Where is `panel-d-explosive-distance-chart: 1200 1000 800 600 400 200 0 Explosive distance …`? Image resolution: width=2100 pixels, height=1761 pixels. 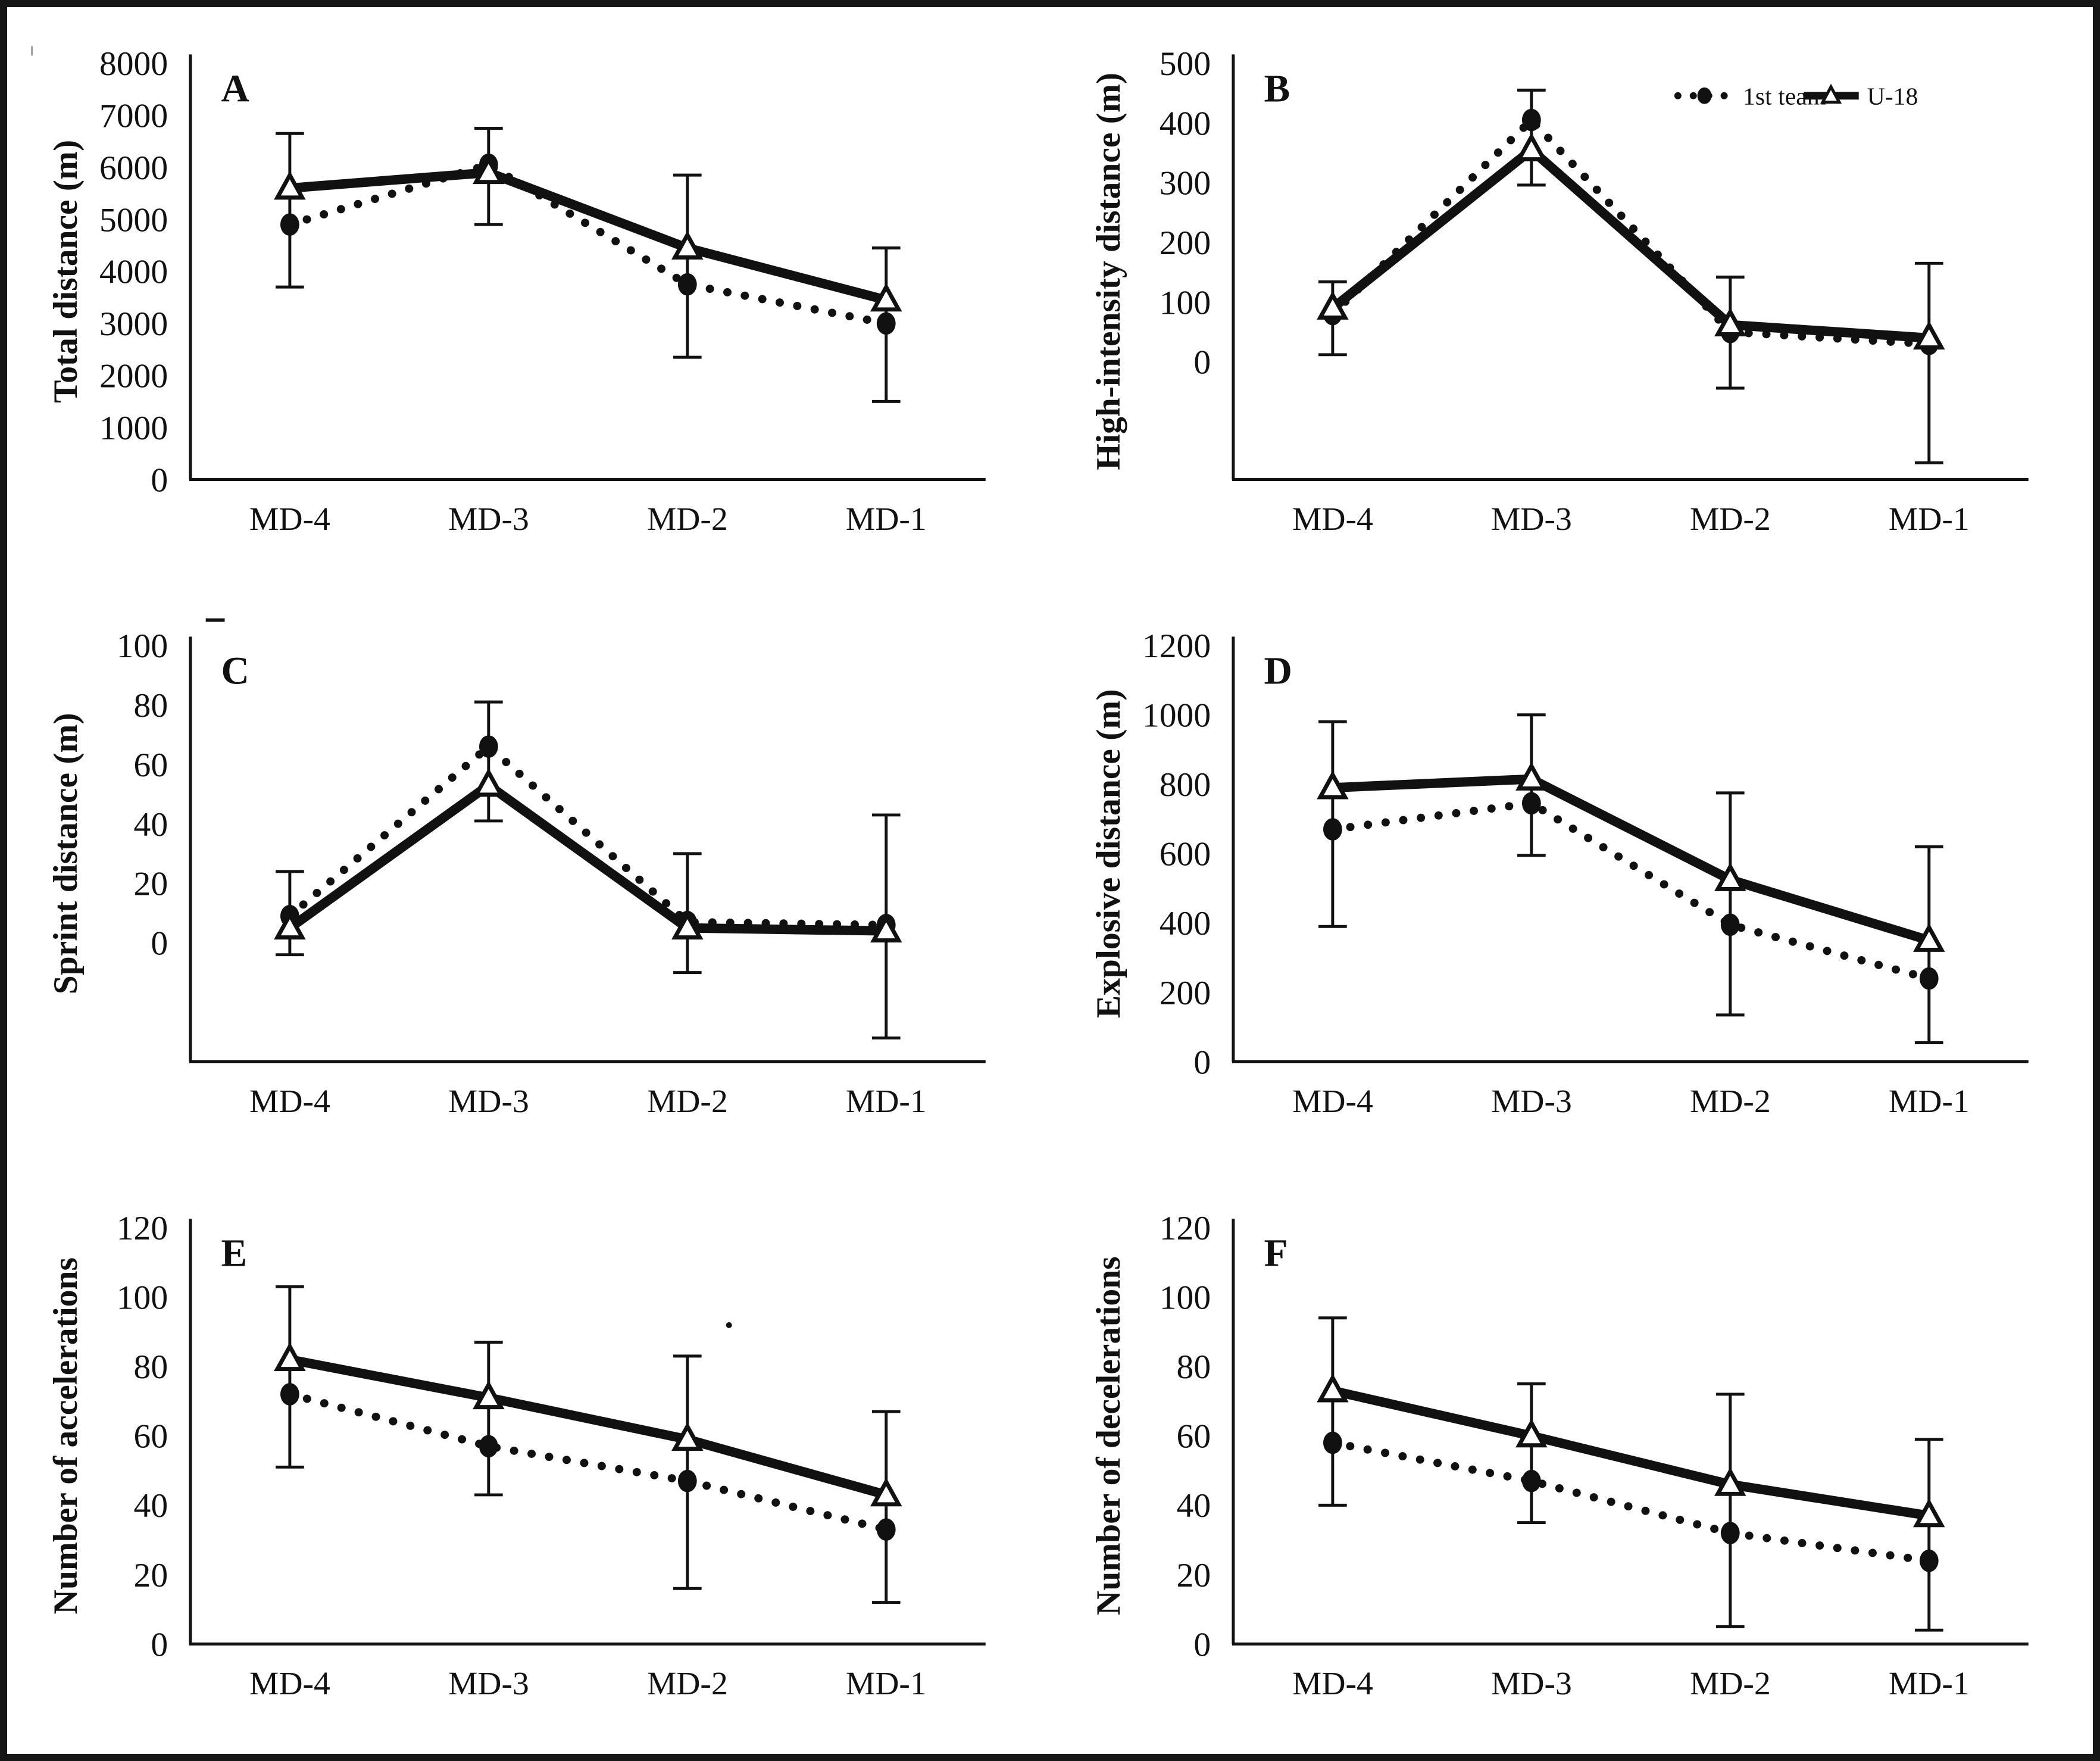 panel-d-explosive-distance-chart: 1200 1000 800 600 400 200 0 Explosive distance … is located at coordinates (1559, 874).